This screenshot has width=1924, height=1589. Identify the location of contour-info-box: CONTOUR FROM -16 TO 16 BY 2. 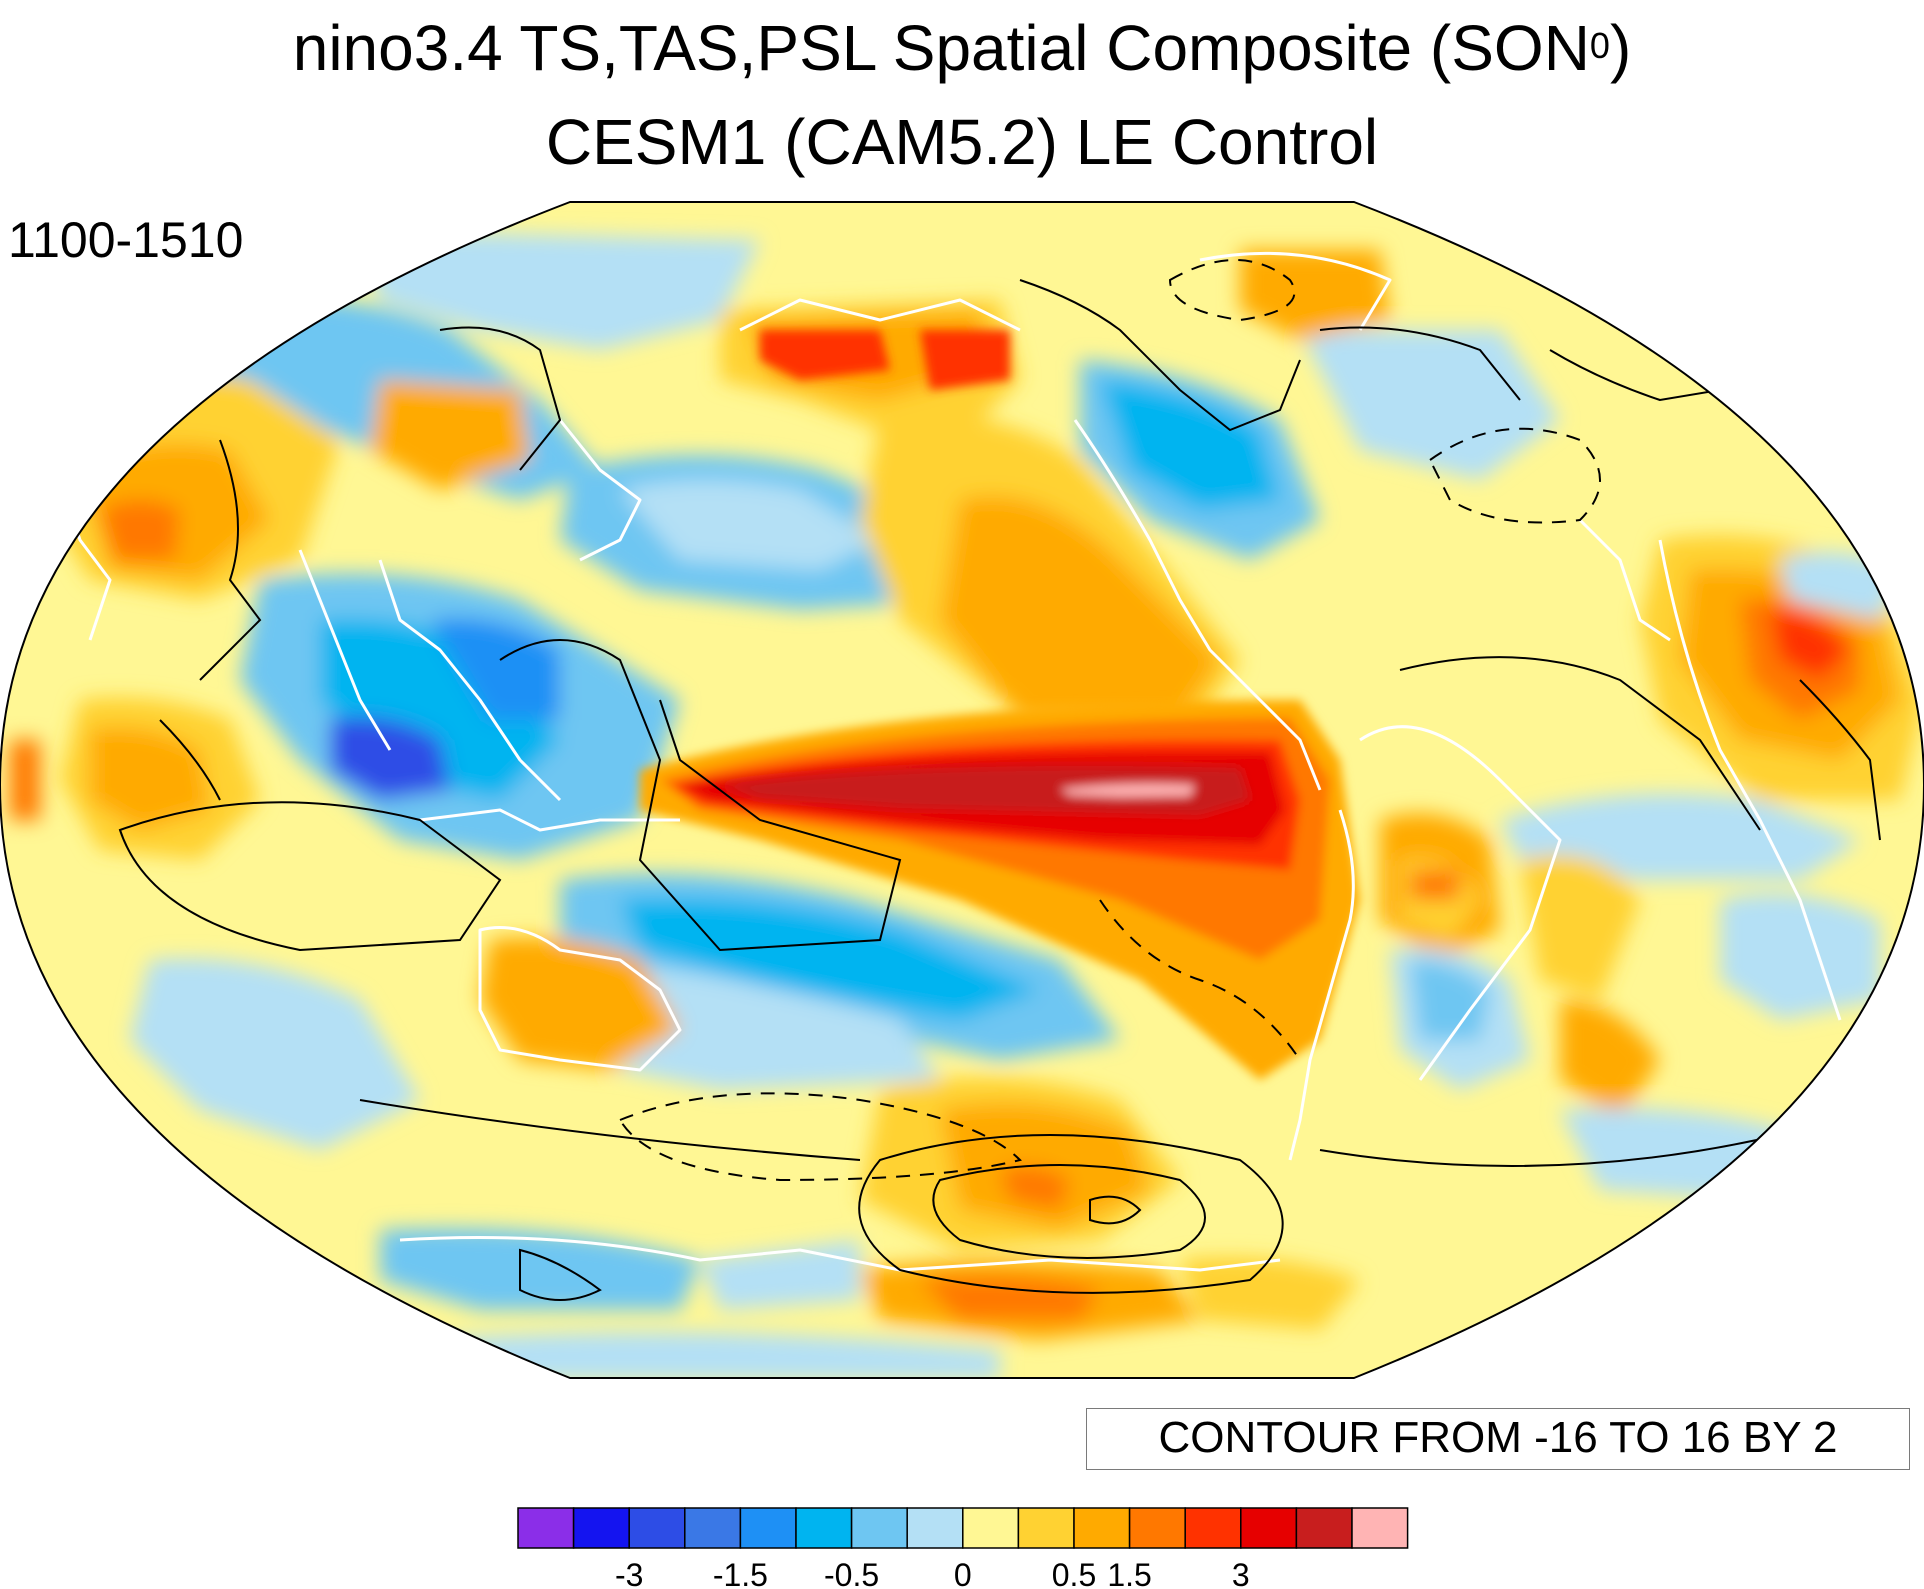
(1498, 1439).